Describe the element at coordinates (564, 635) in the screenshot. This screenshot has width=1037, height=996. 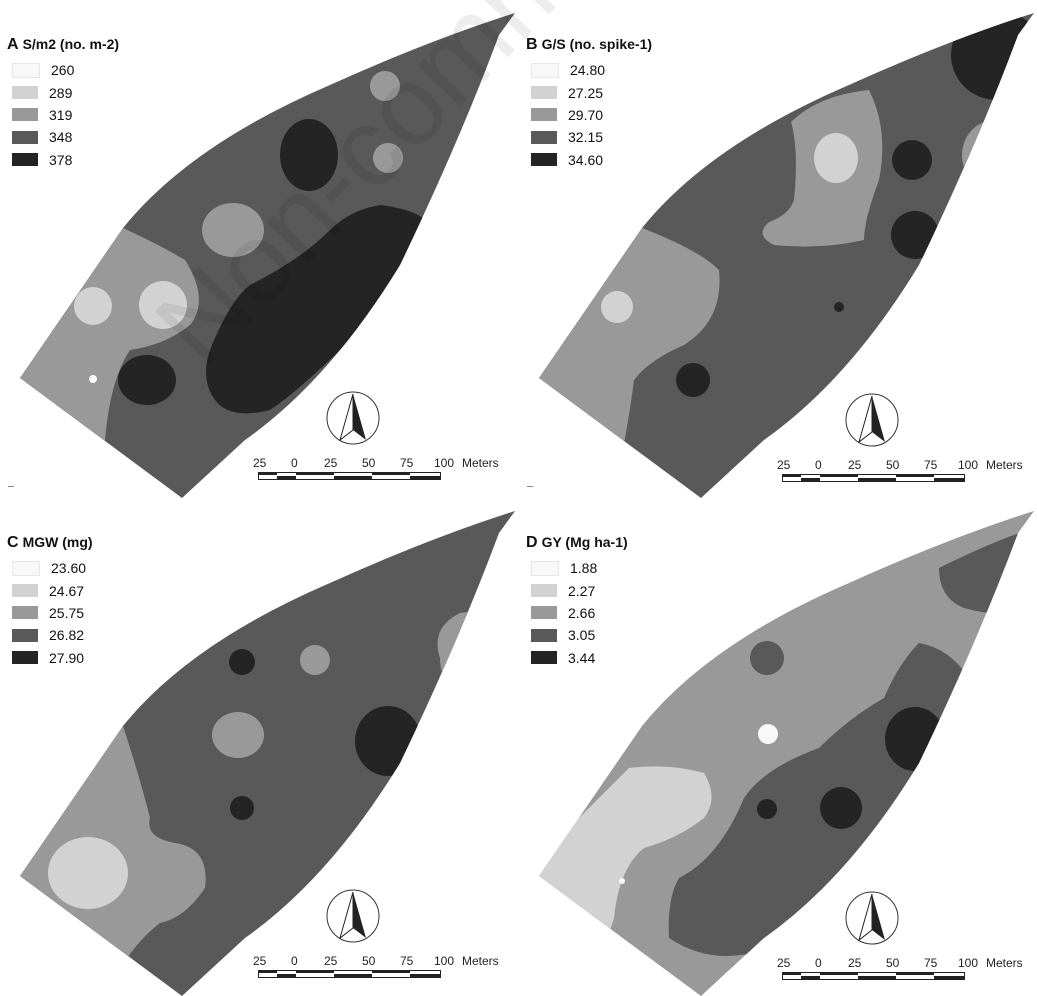
I see `legend-item: 3.05` at that location.